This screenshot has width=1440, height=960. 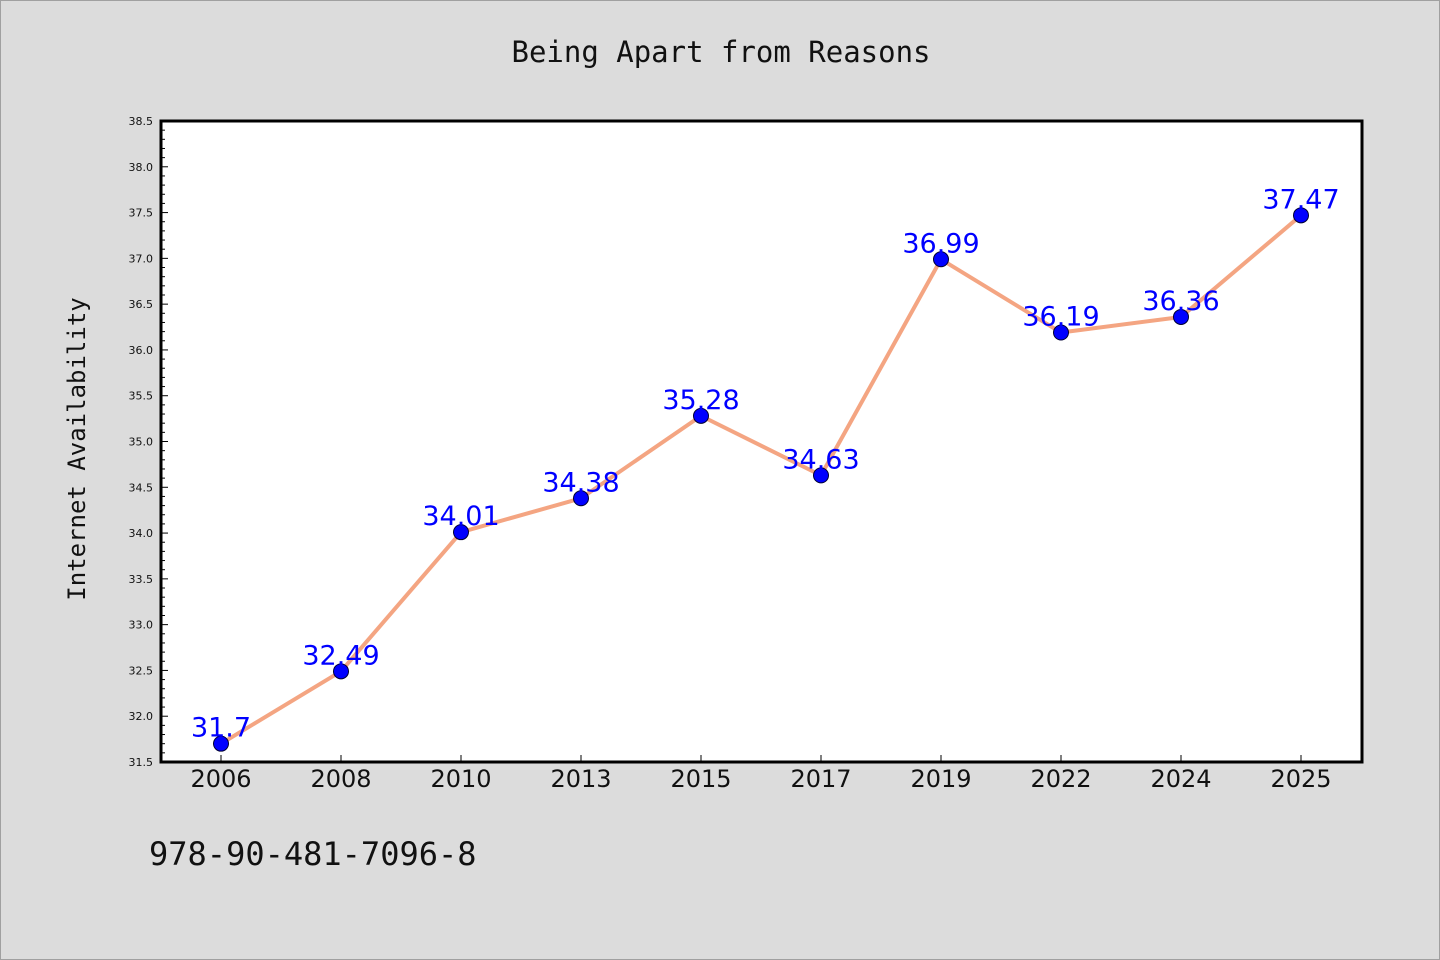 I want to click on x-tick-label: 2022, so click(x=1060, y=779).